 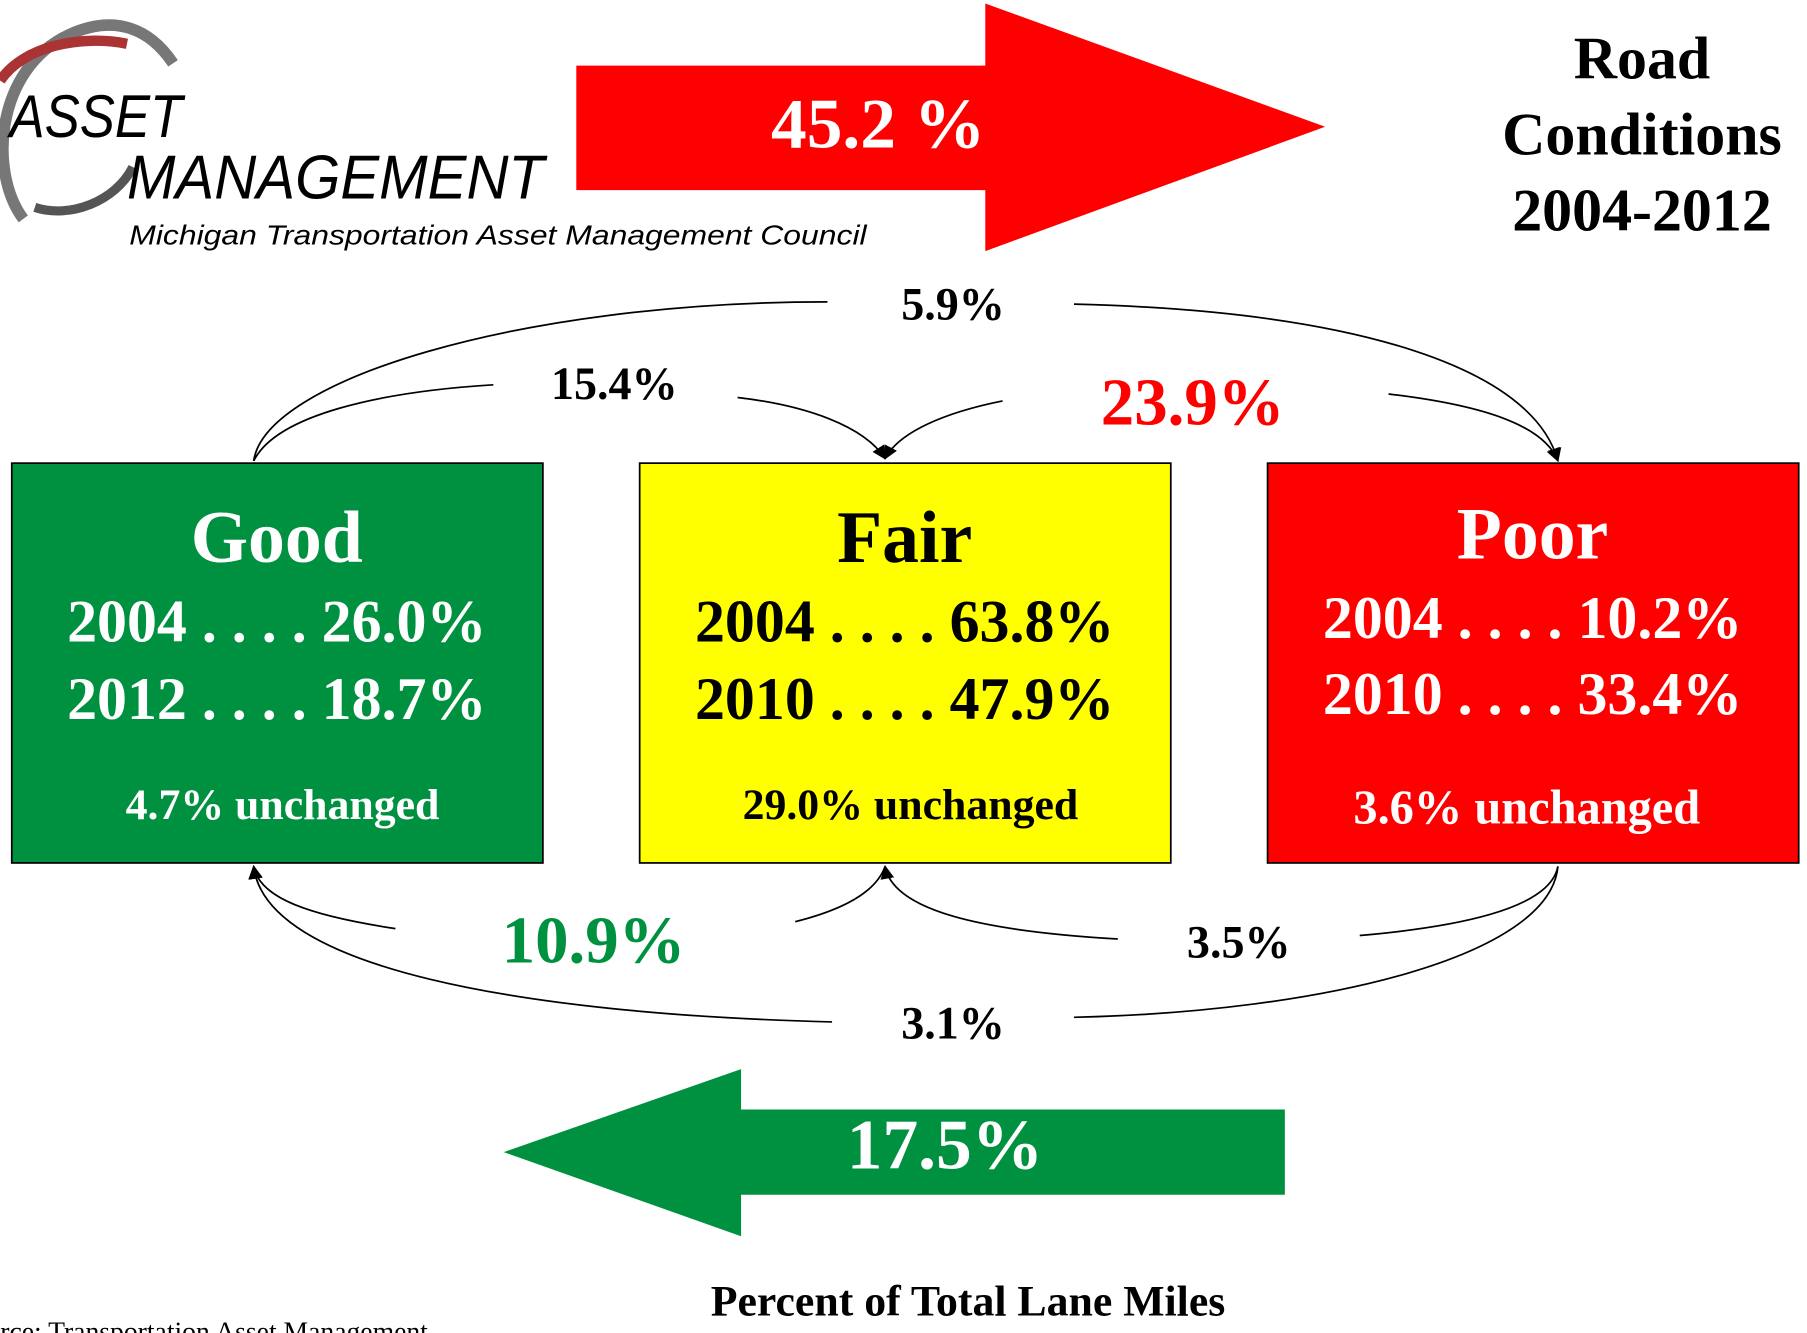 What do you see at coordinates (878, 124) in the screenshot?
I see `arrow-label: 45.2 %` at bounding box center [878, 124].